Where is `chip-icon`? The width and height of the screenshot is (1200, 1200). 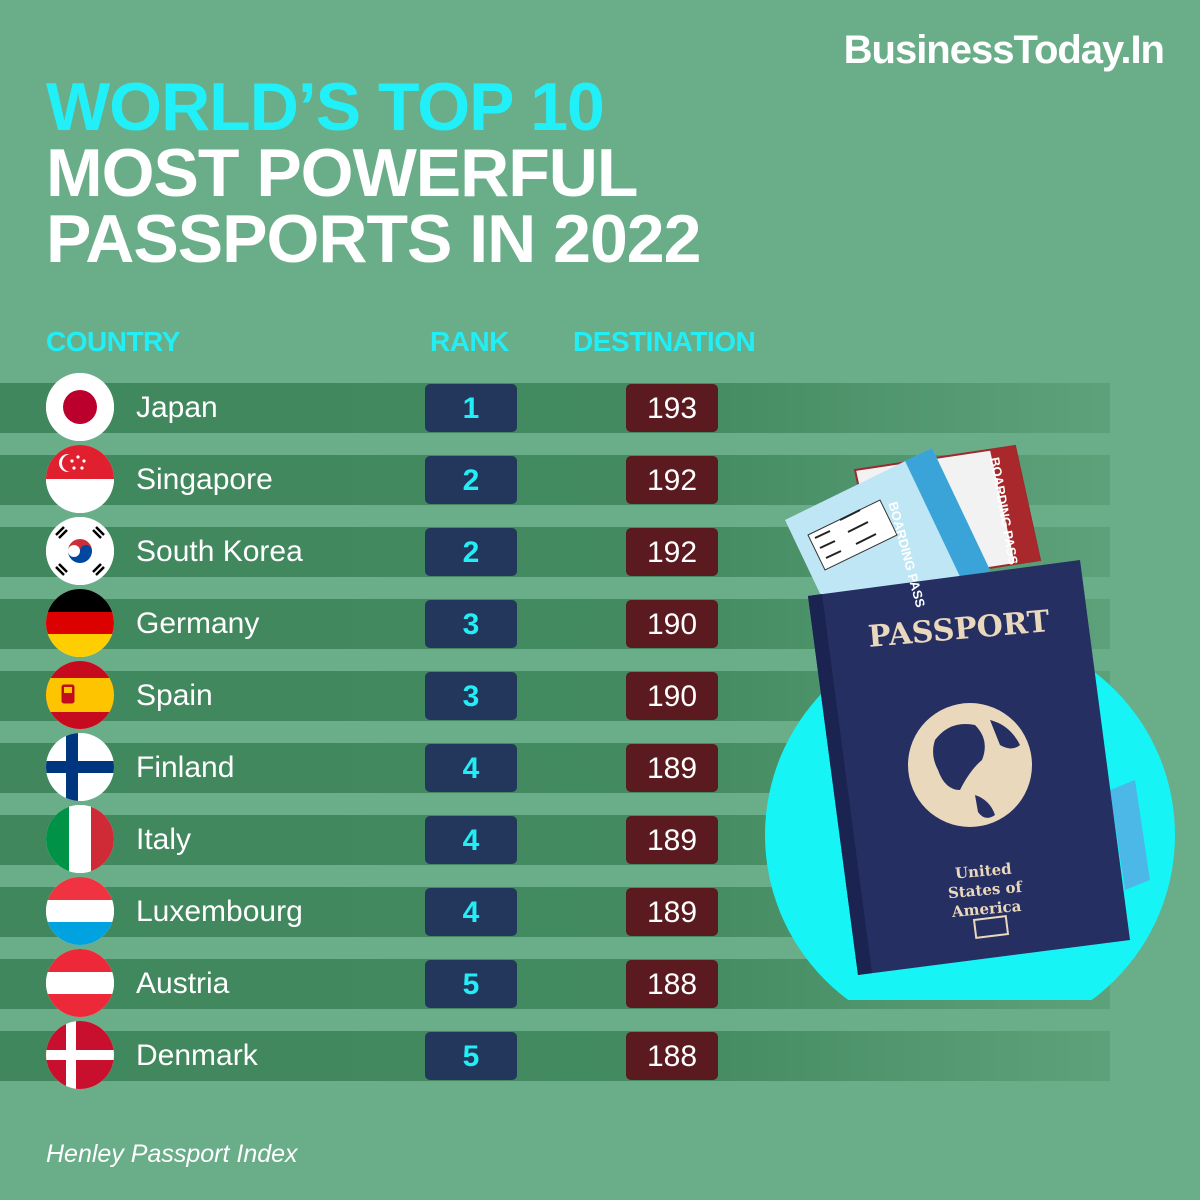
chip-icon is located at coordinates (991, 927).